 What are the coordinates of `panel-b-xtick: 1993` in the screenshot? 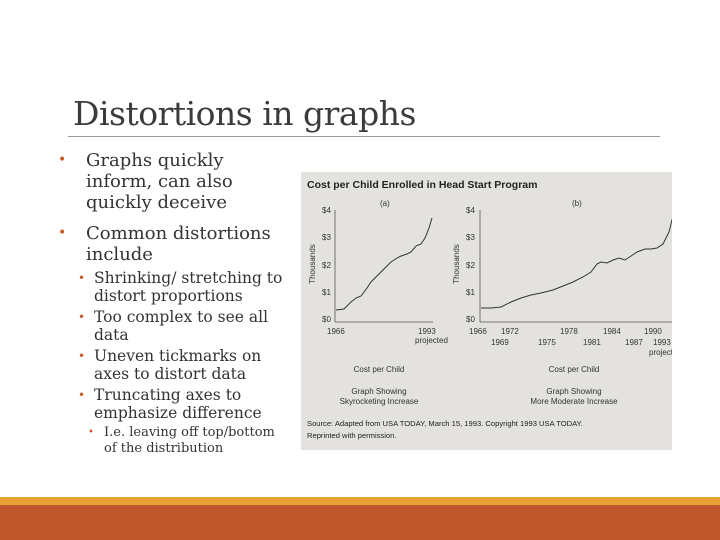 It's located at (662, 342).